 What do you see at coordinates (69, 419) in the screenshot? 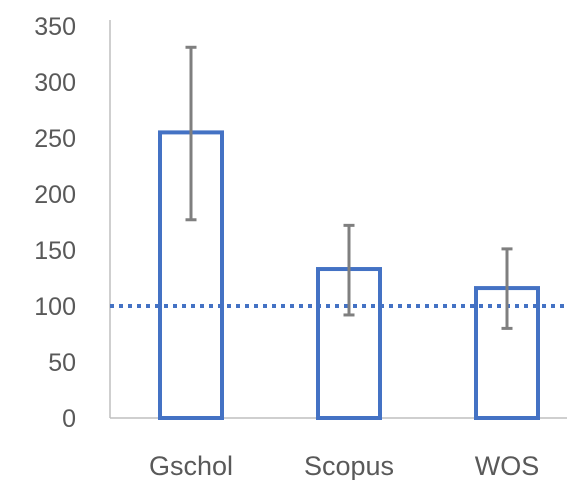
I see `y-tick-label: 0` at bounding box center [69, 419].